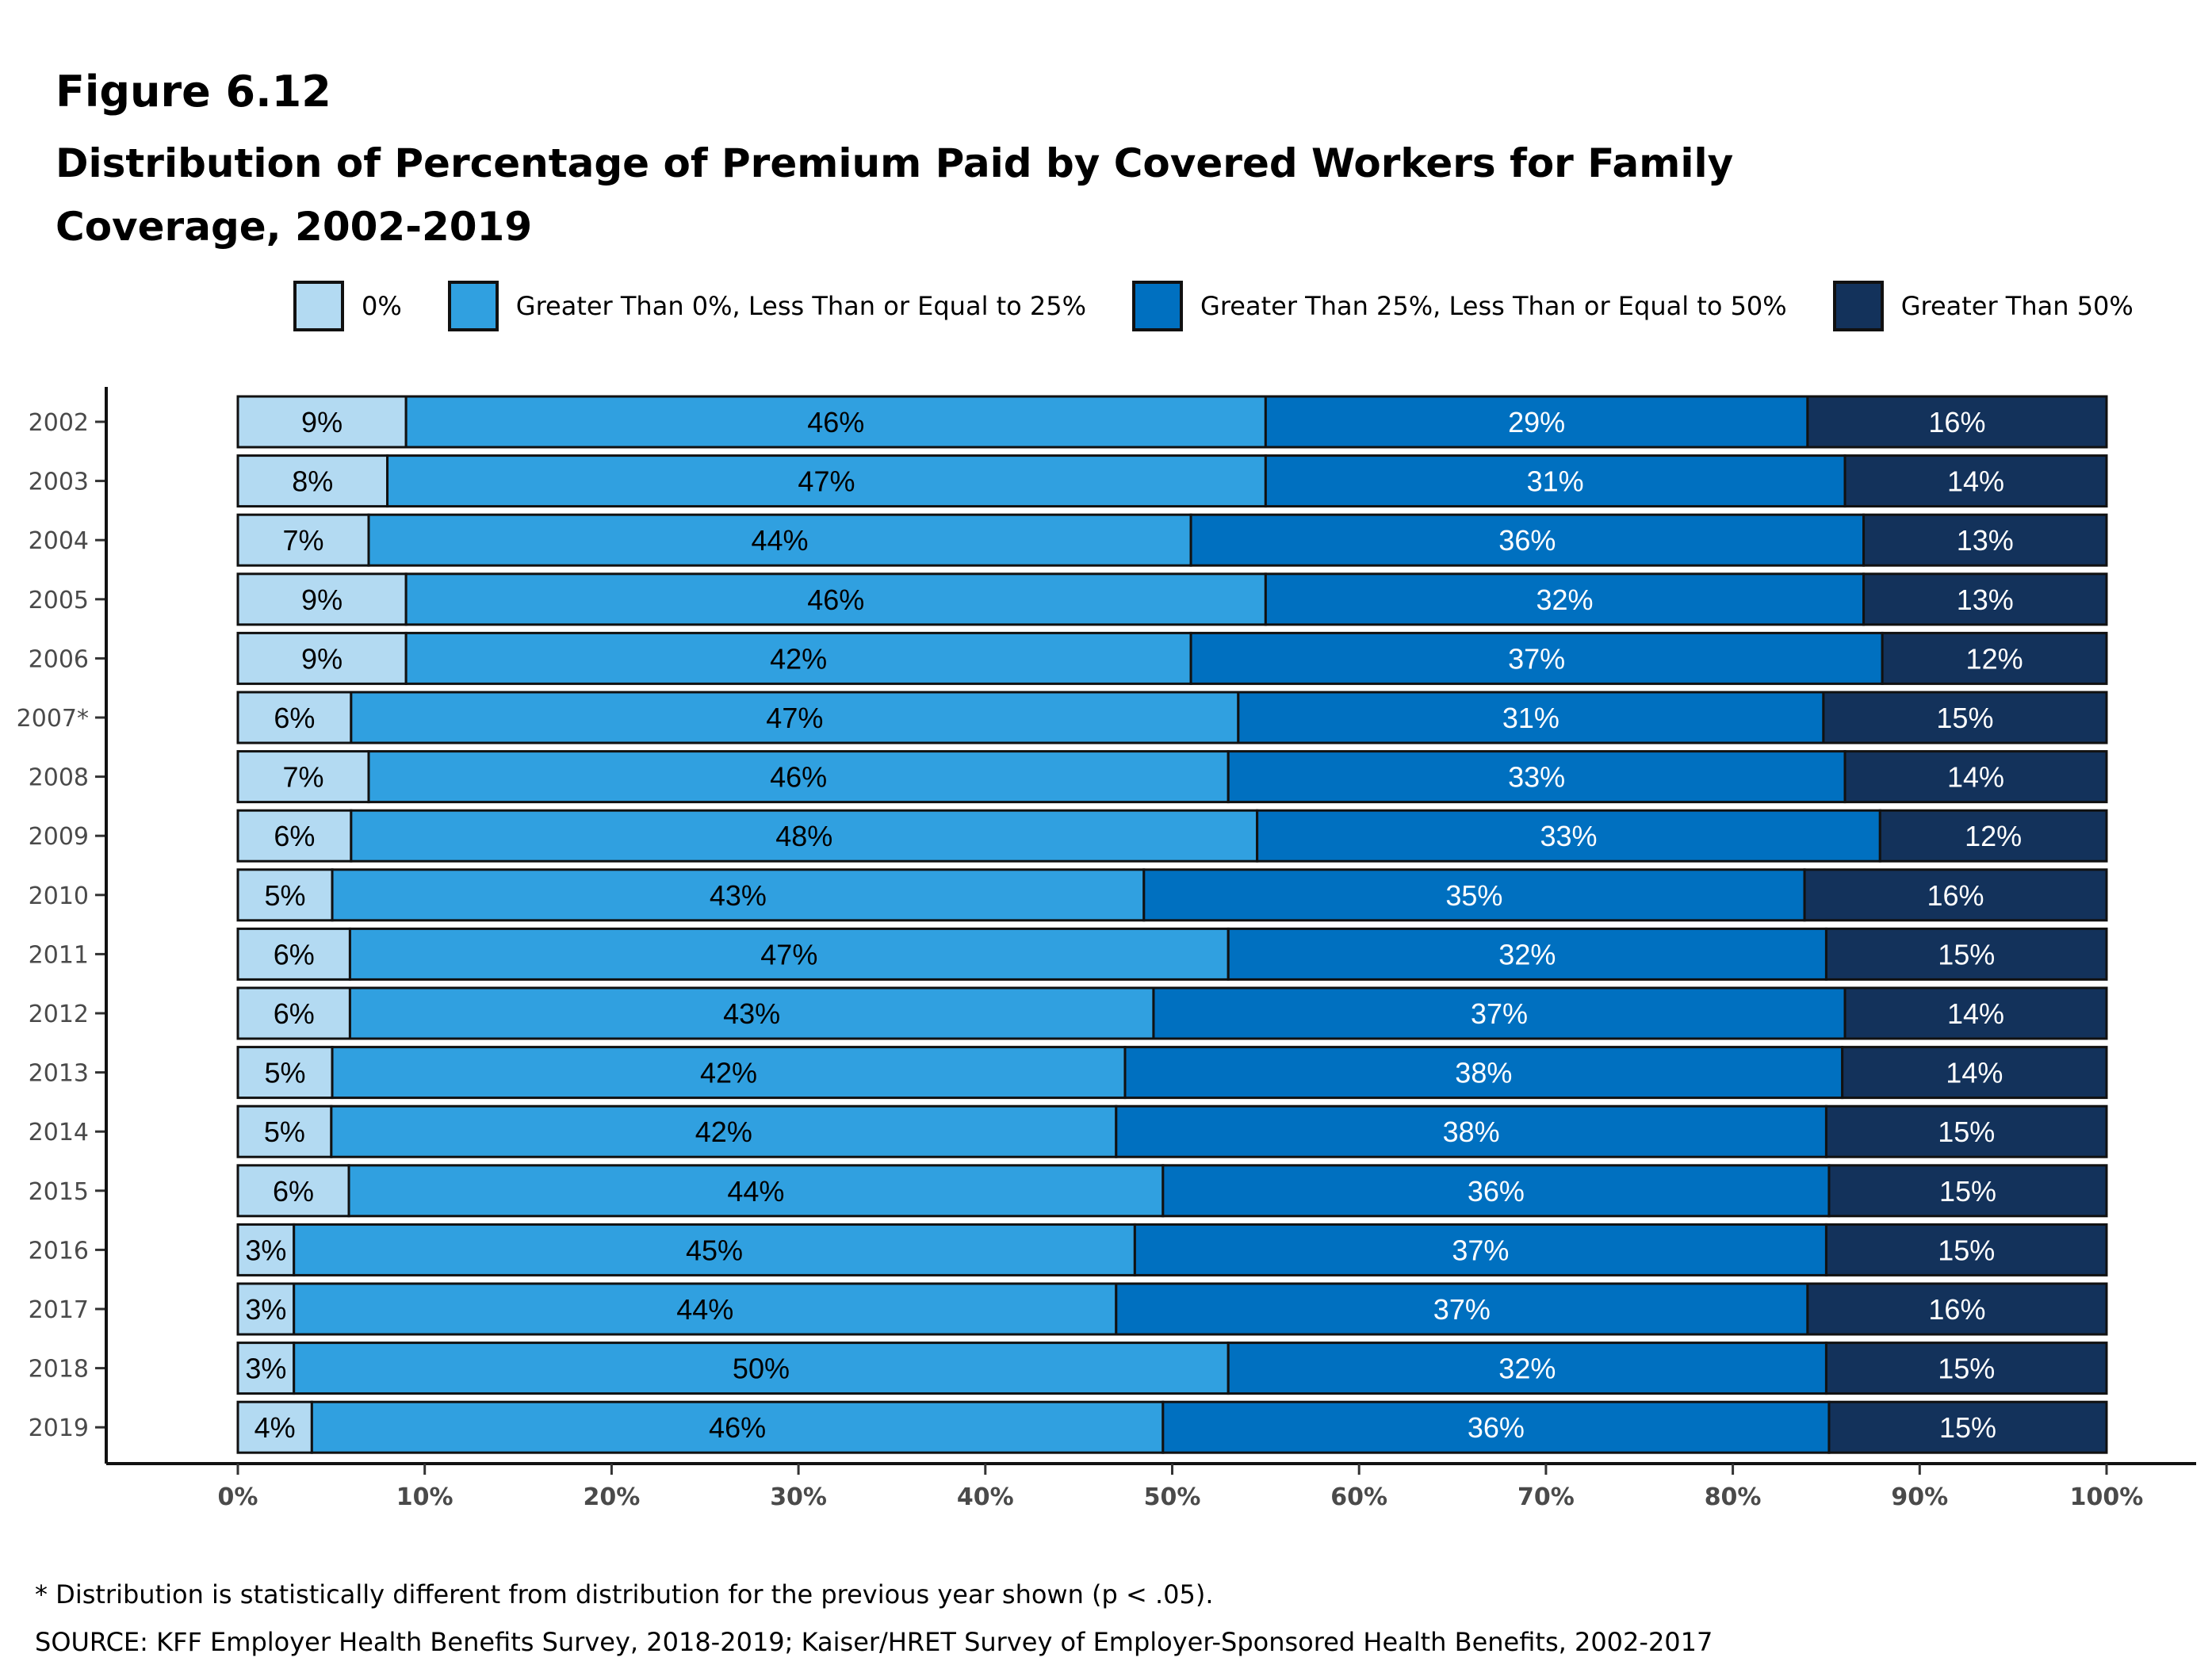  Describe the element at coordinates (59, 1014) in the screenshot. I see `y-tick-label: 2012` at that location.